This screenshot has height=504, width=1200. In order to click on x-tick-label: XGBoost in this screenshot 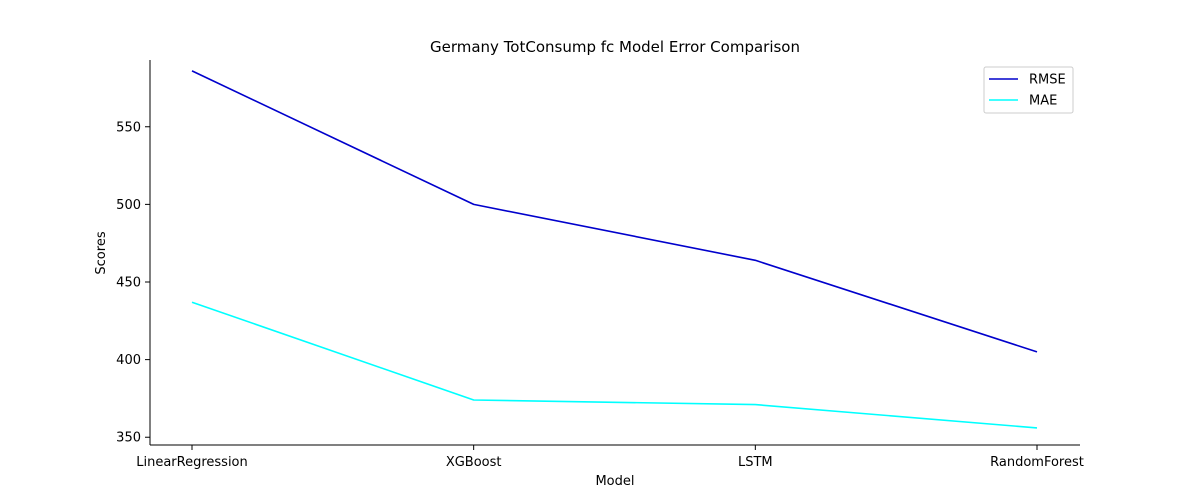, I will do `click(474, 462)`.